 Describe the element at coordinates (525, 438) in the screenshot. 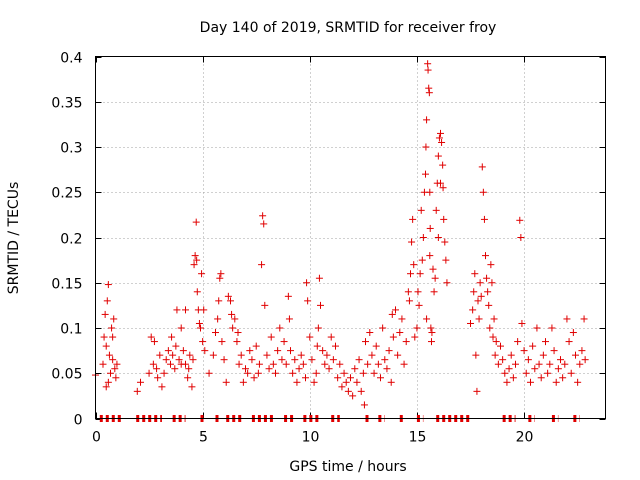

I see `x-tick-label: 20` at that location.